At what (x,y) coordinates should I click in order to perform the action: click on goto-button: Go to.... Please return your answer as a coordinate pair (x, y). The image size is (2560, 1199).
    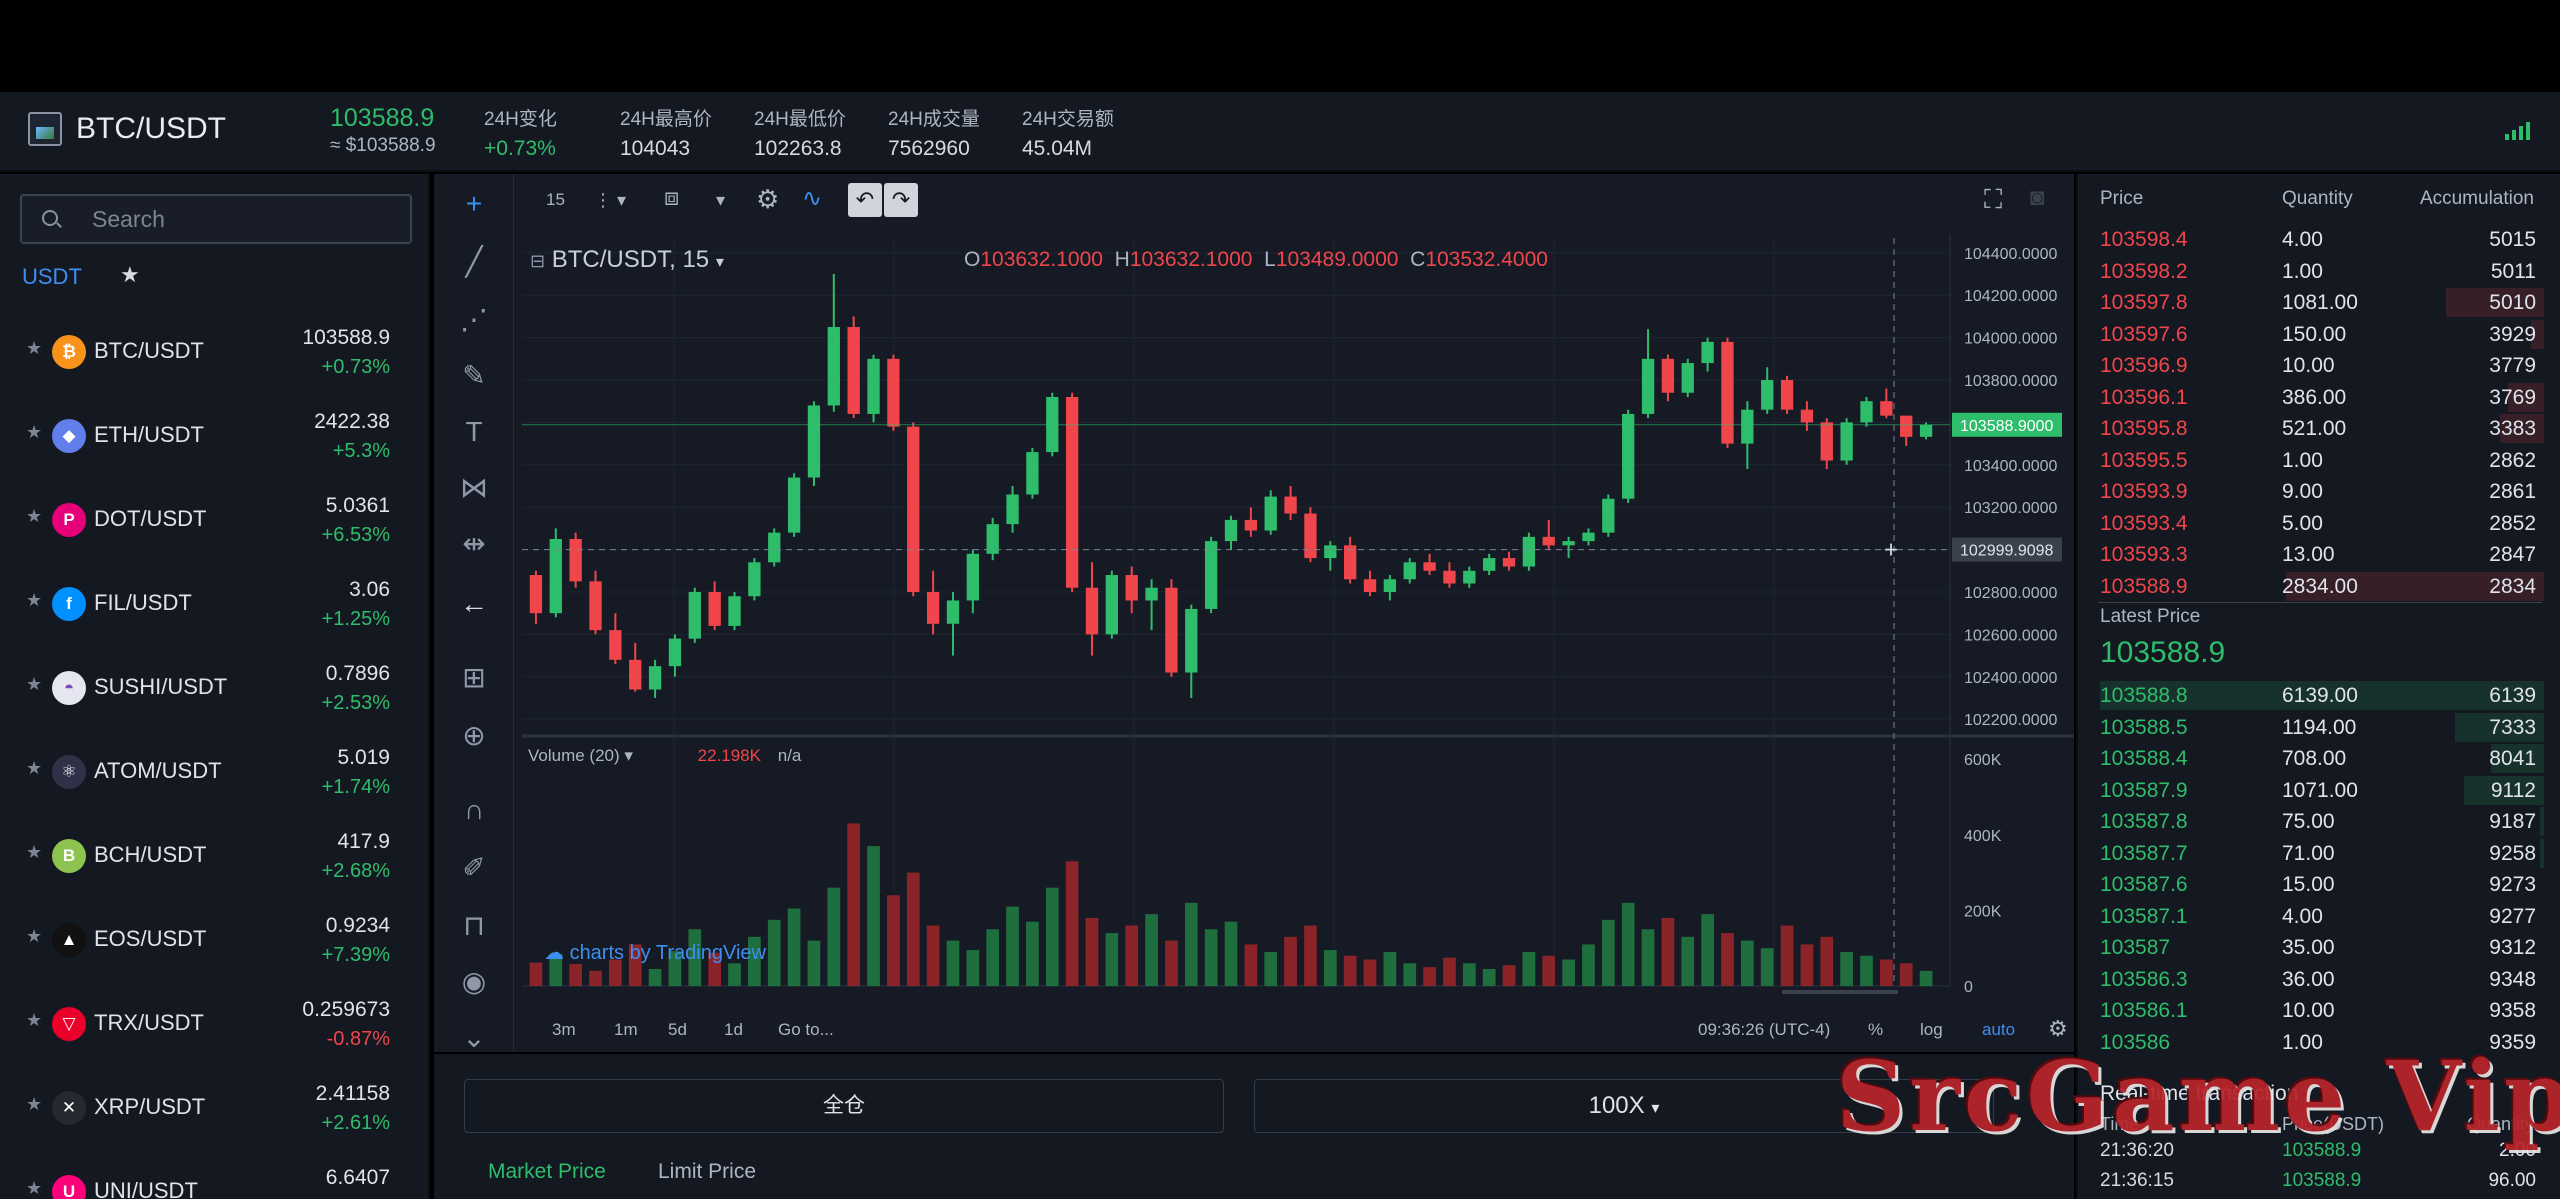
    Looking at the image, I should click on (806, 1029).